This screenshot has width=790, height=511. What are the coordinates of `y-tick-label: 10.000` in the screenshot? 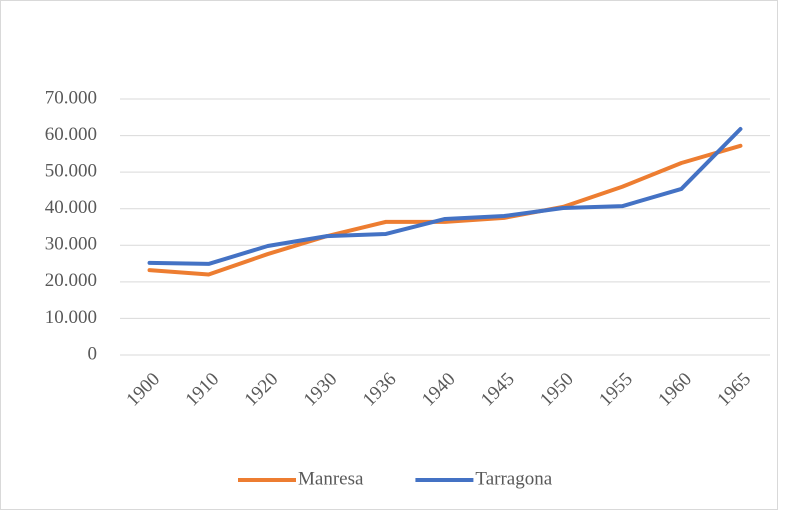 It's located at (71, 317).